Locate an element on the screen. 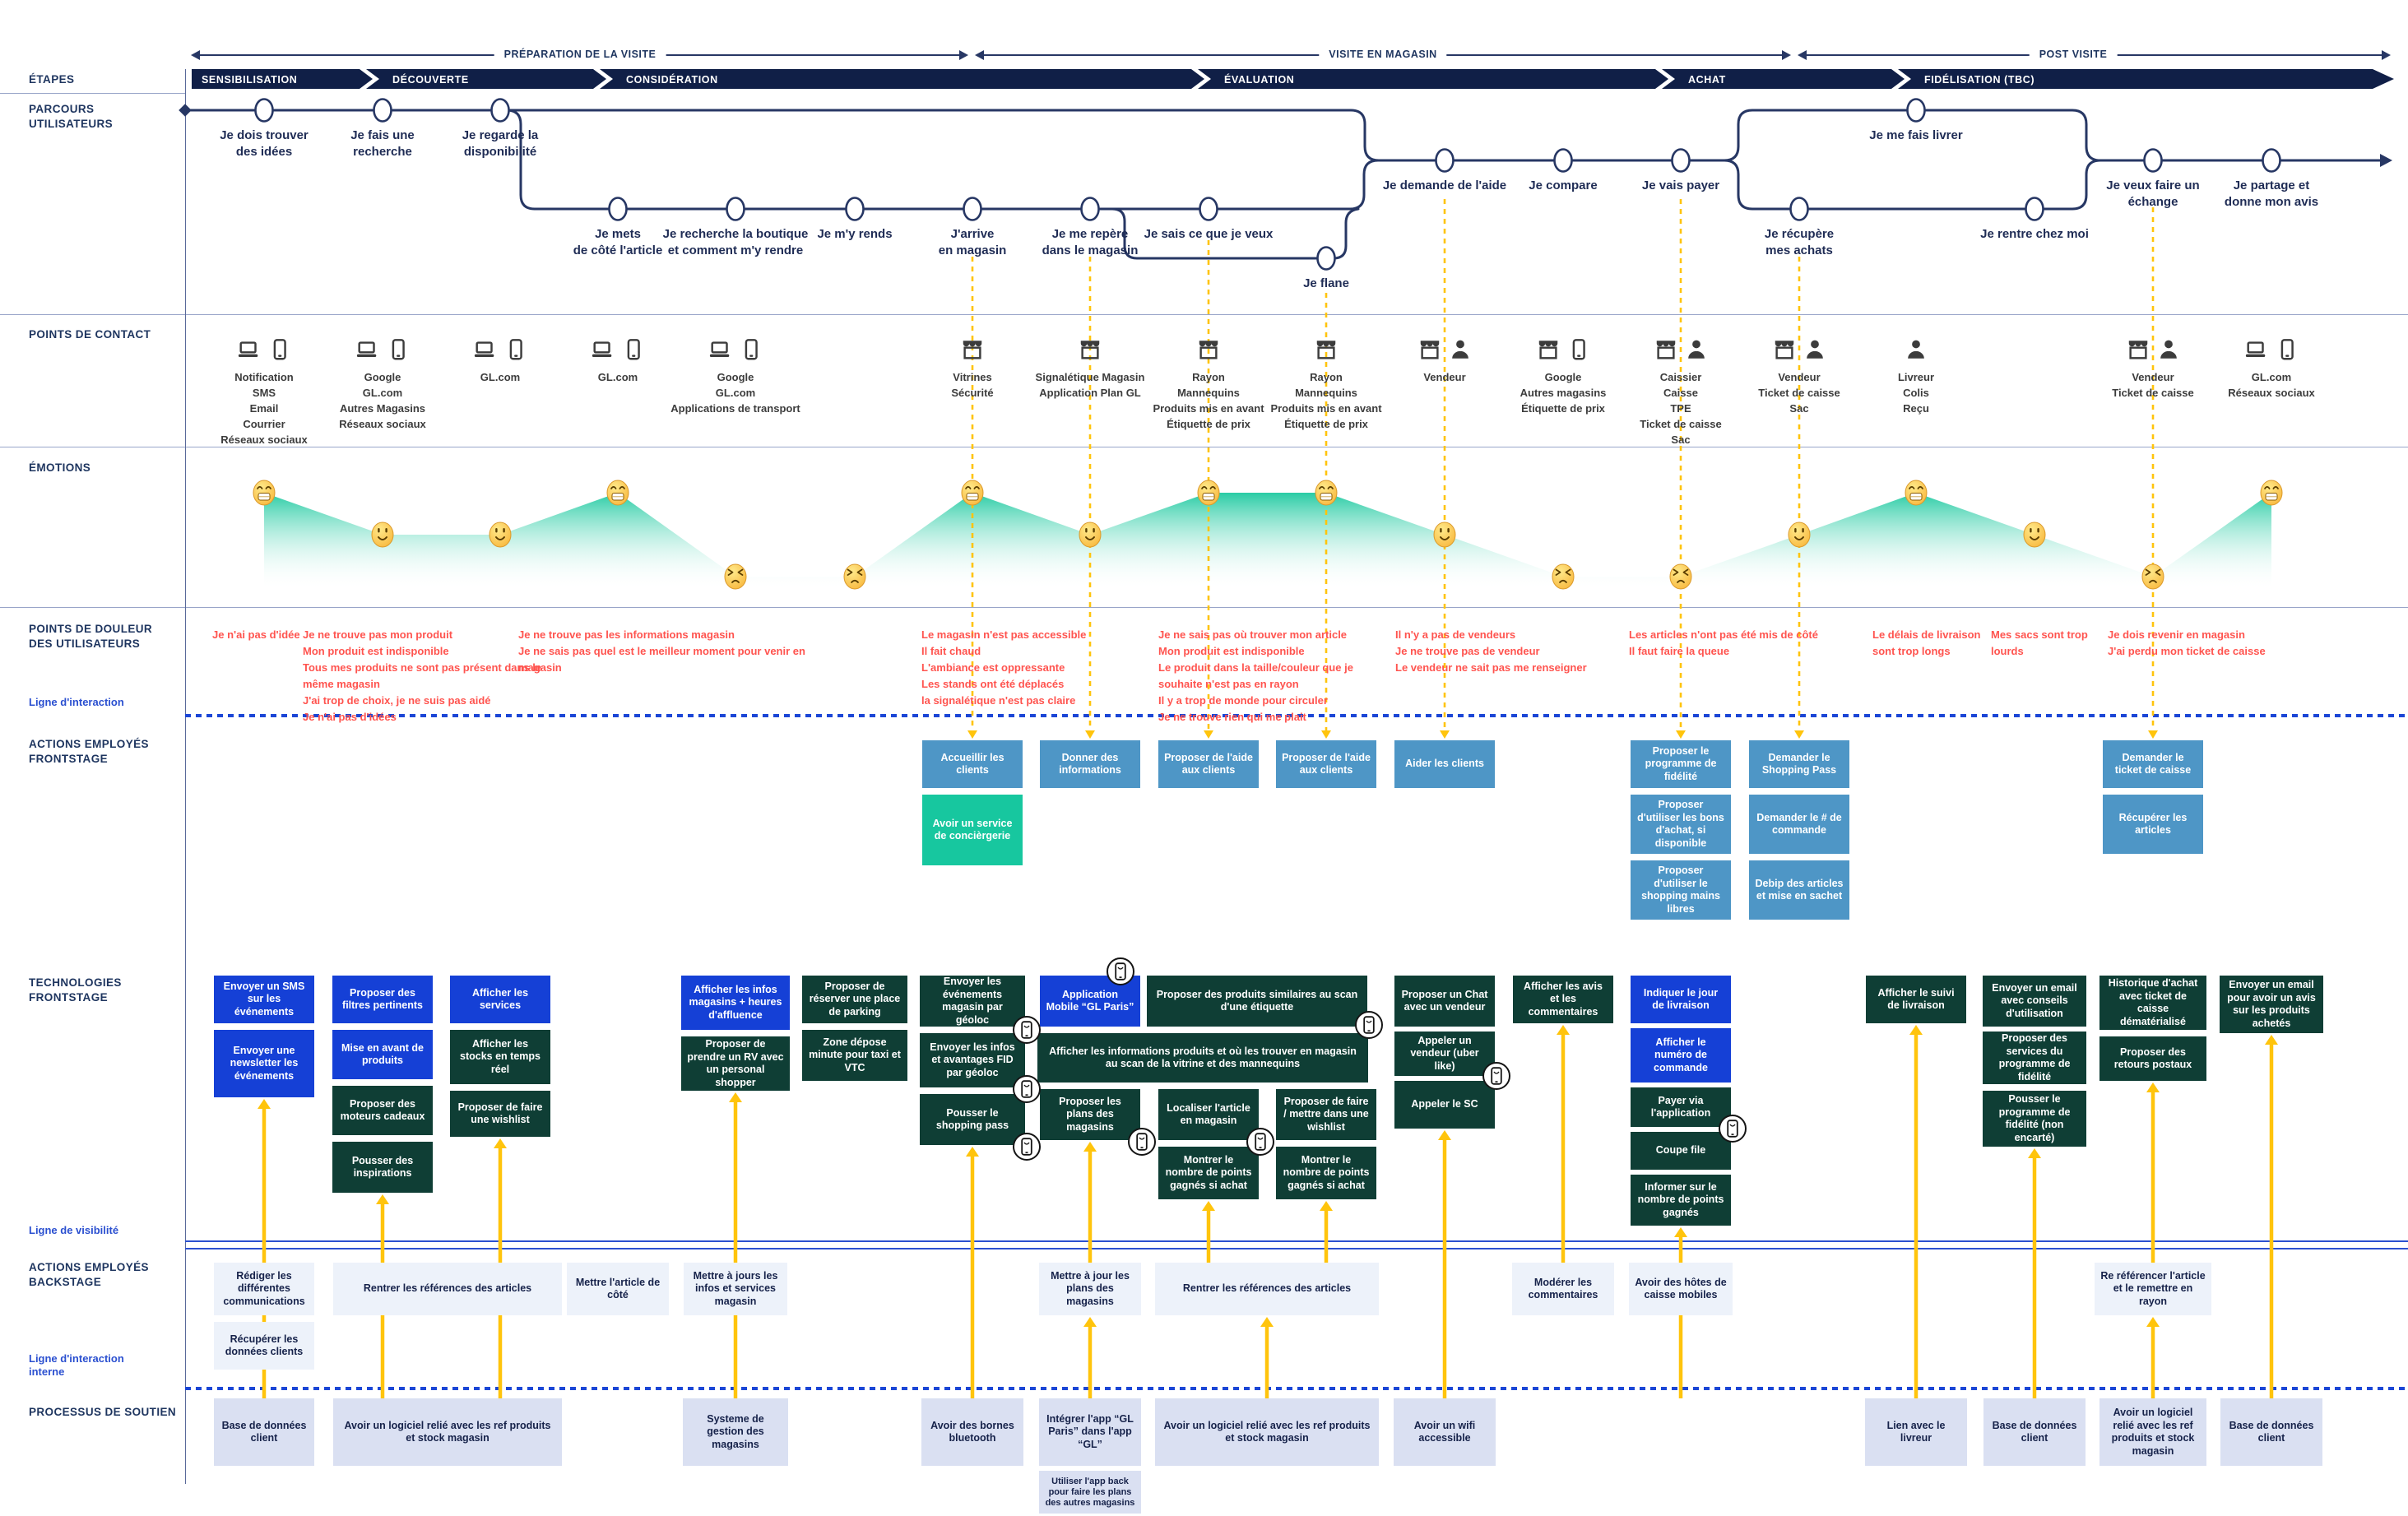 The height and width of the screenshot is (1516, 2408). row-label-points-contact: POINTS DE CONTACT is located at coordinates (90, 334).